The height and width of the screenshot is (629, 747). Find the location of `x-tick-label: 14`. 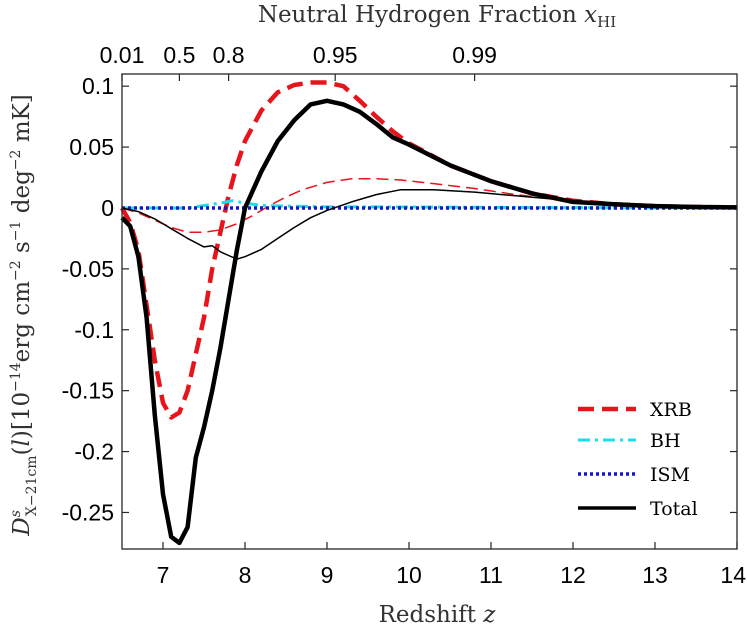

x-tick-label: 14 is located at coordinates (733, 575).